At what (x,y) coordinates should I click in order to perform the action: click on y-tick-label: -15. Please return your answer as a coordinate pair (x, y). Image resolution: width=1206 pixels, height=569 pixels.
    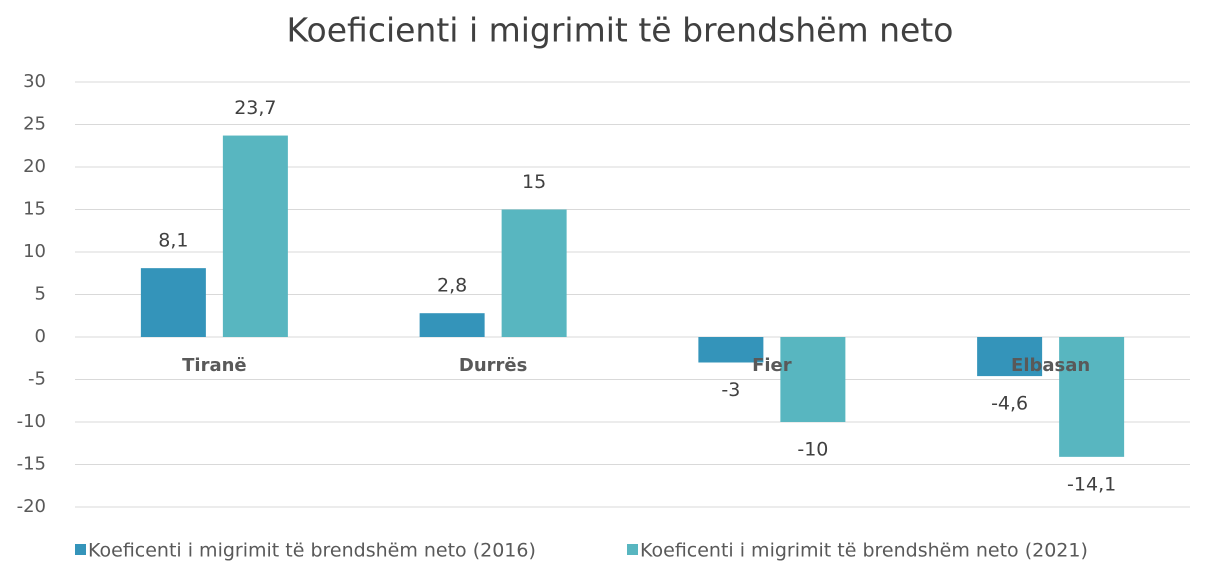
    Looking at the image, I should click on (31, 464).